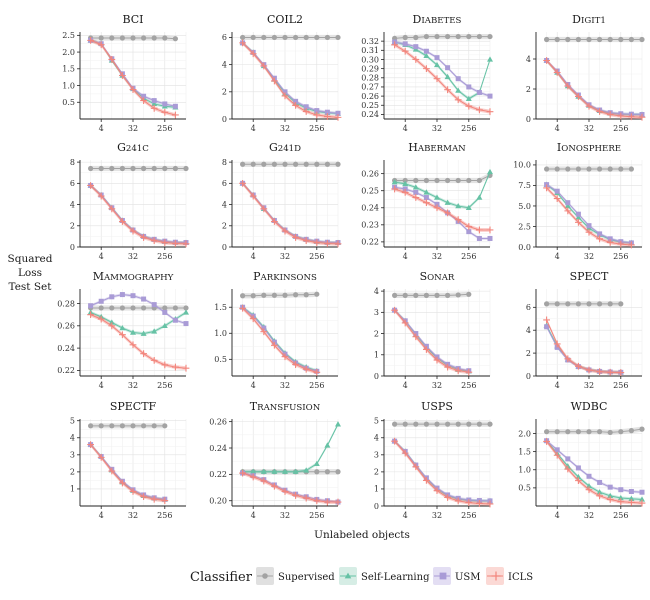  What do you see at coordinates (468, 577) in the screenshot?
I see `legend-label-usm: USM` at bounding box center [468, 577].